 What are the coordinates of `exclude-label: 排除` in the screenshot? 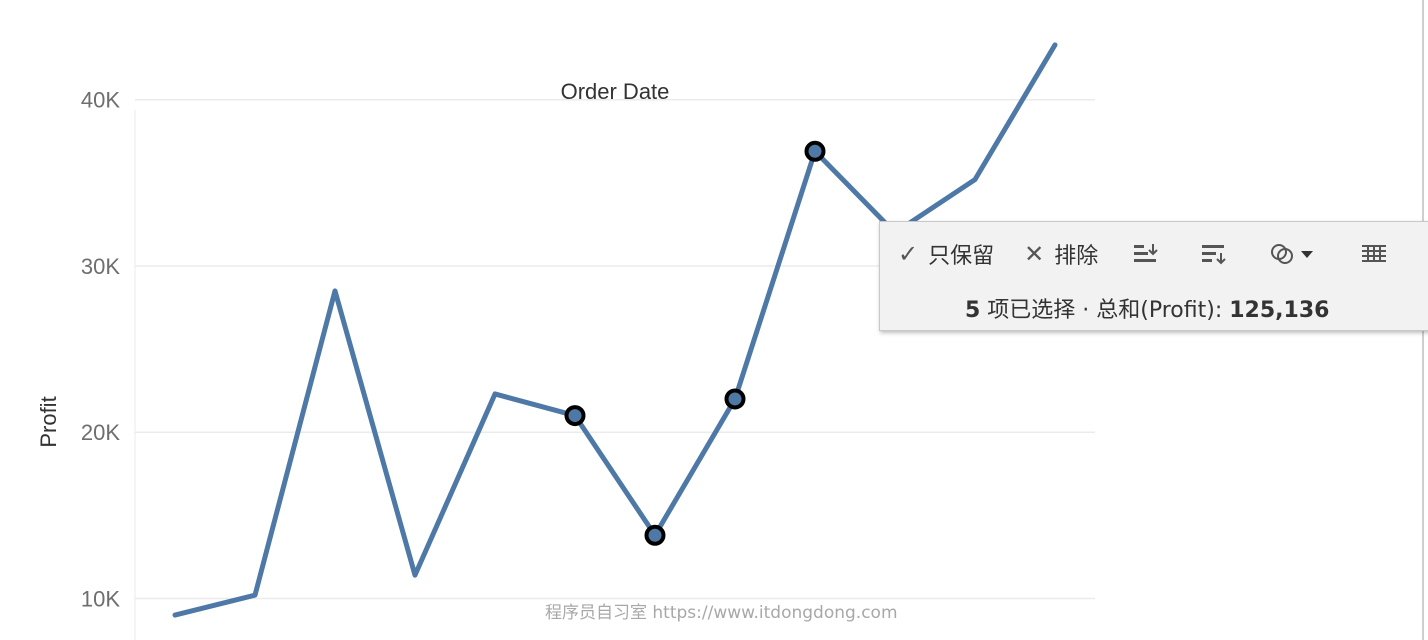 It's located at (1076, 256).